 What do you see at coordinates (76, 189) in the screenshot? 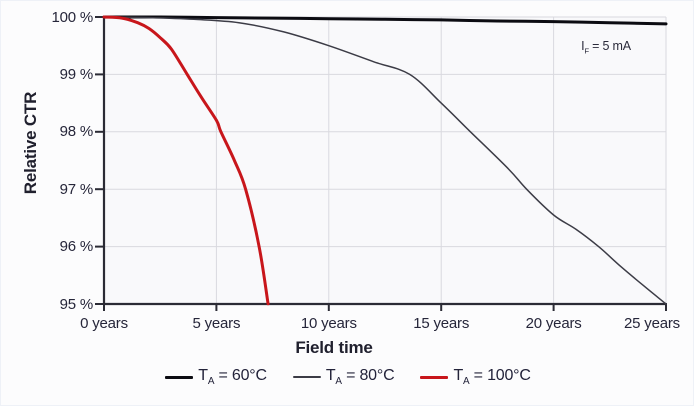
I see `y-tick-label: 97 %` at bounding box center [76, 189].